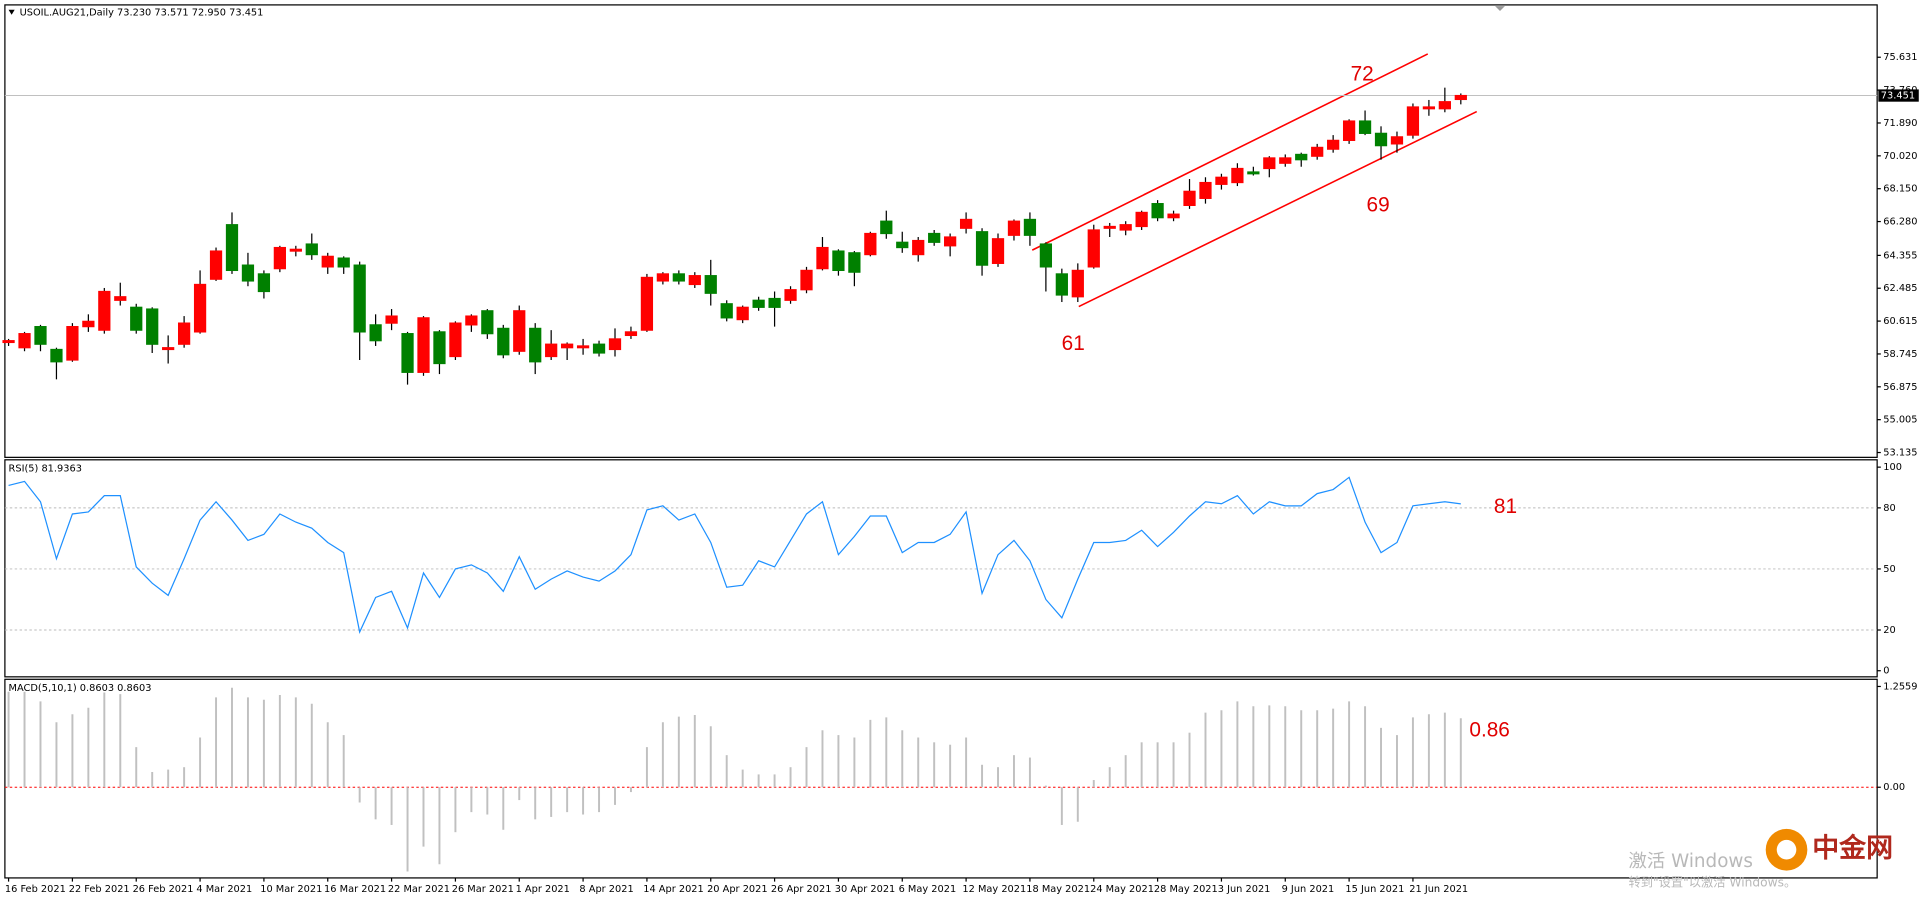 This screenshot has width=1920, height=900. Describe the element at coordinates (1900, 321) in the screenshot. I see `y-tick-label: 60.615` at that location.